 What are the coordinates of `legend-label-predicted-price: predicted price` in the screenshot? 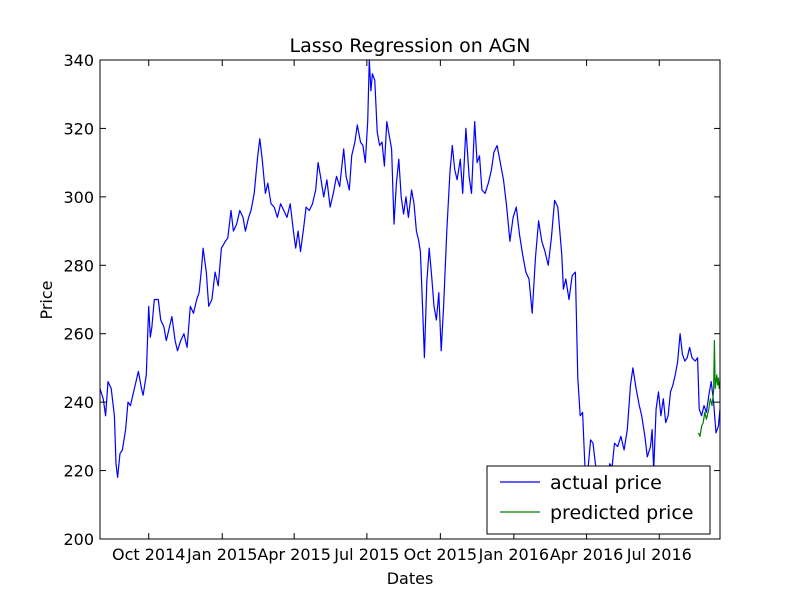 It's located at (621, 513).